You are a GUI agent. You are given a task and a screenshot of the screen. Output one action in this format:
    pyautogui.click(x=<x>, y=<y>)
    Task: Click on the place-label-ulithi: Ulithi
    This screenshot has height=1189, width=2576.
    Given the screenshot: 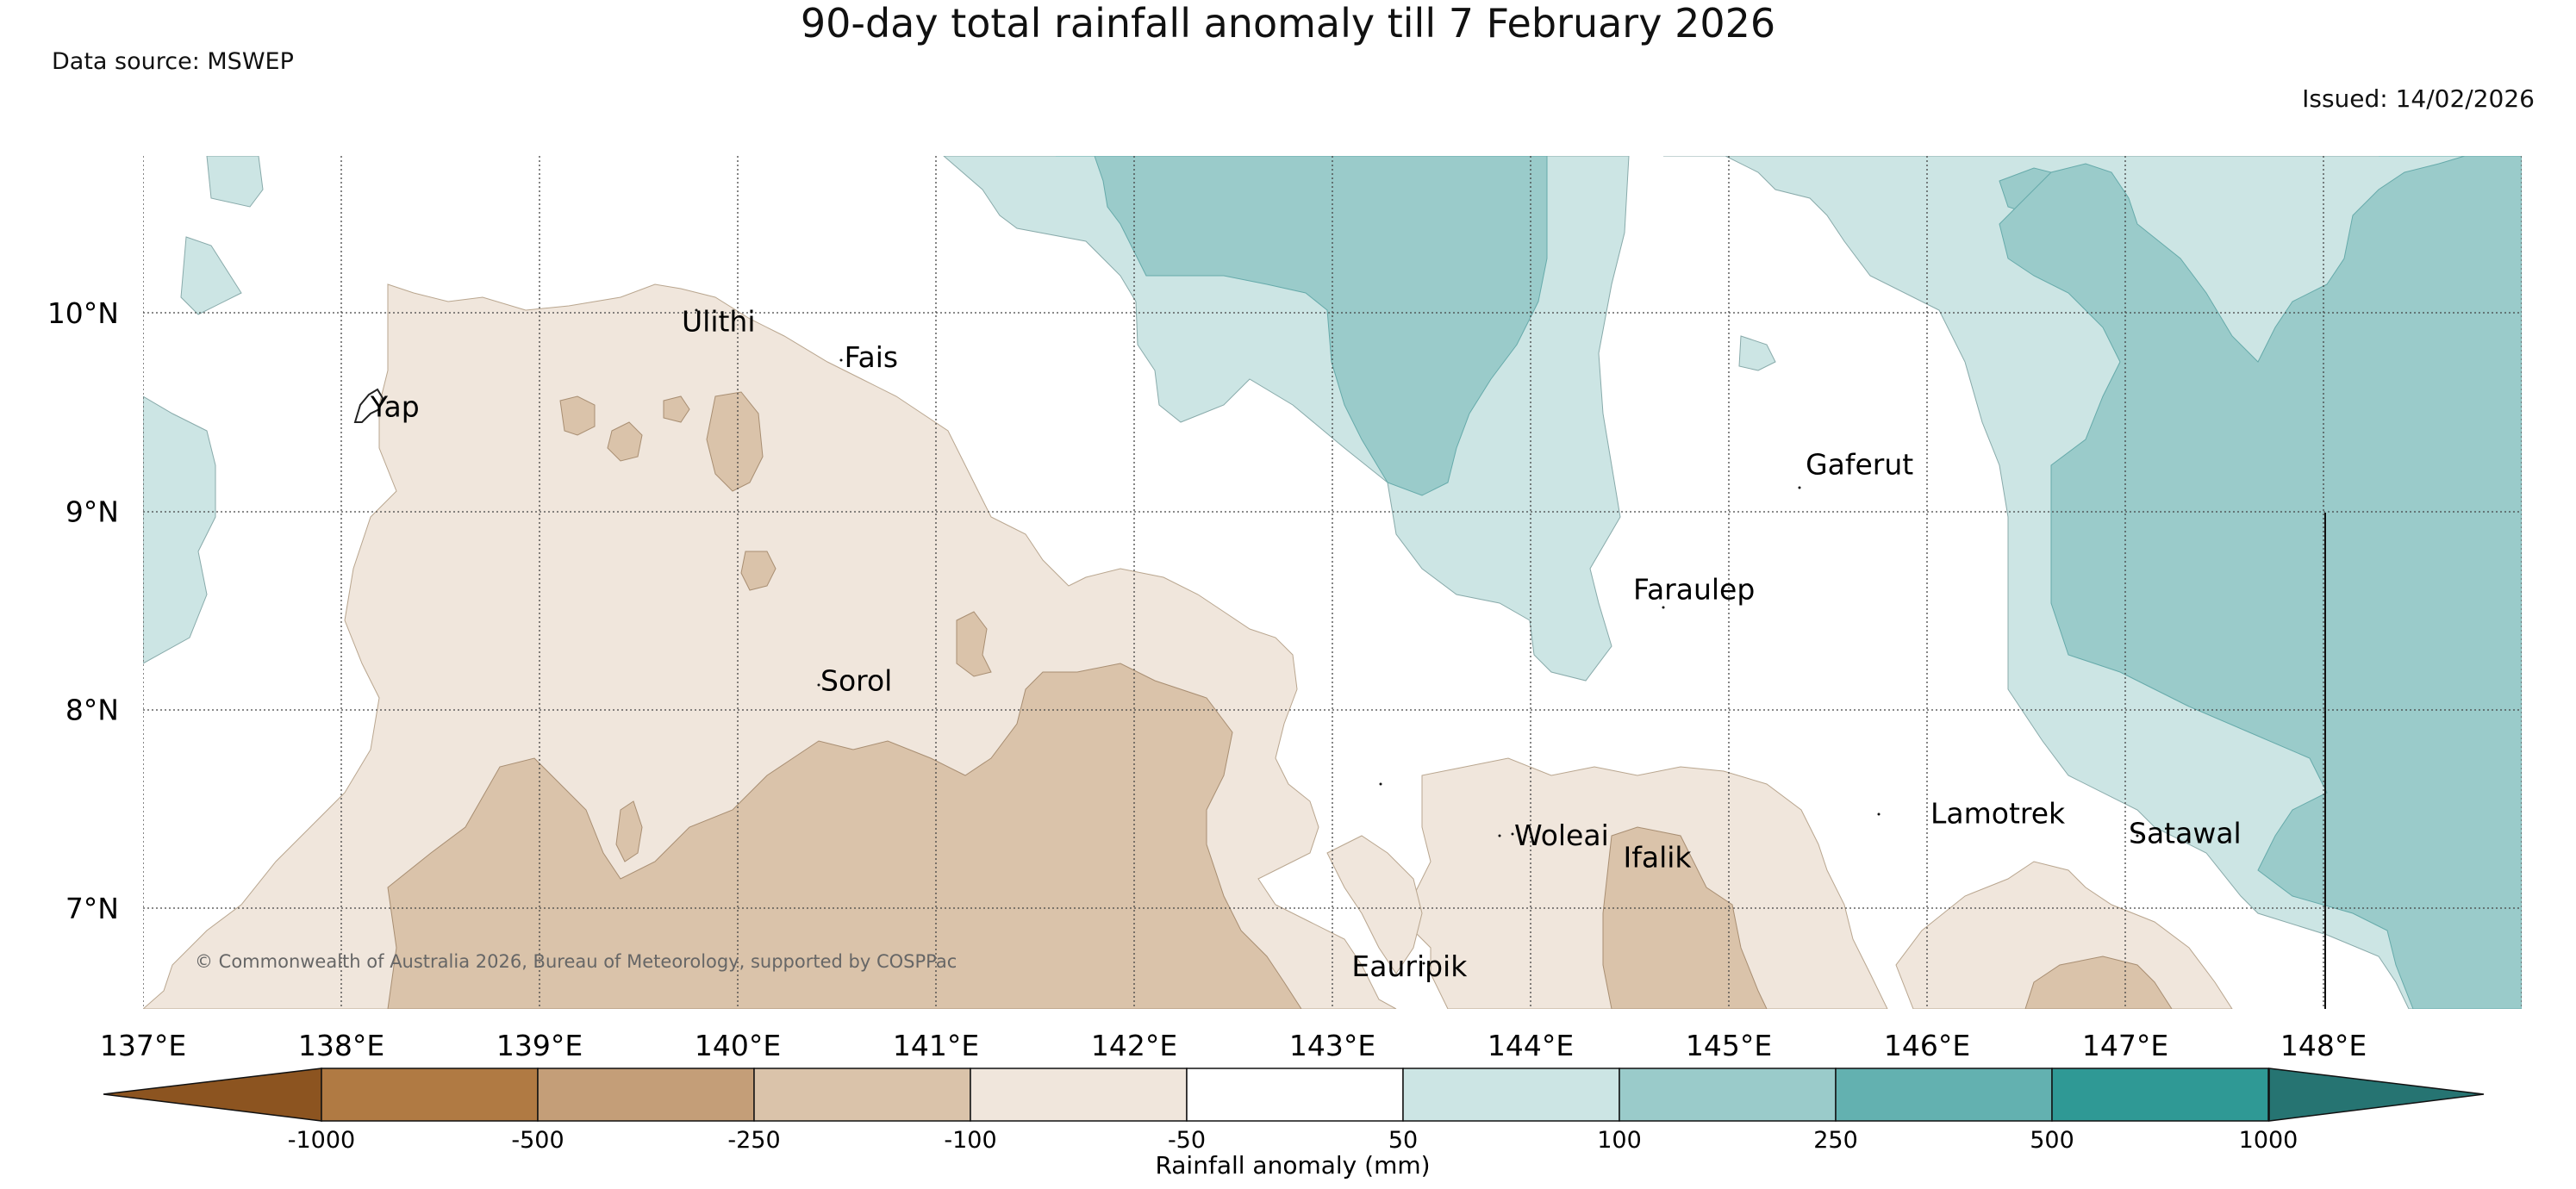 What is the action you would take?
    pyautogui.click(x=719, y=322)
    